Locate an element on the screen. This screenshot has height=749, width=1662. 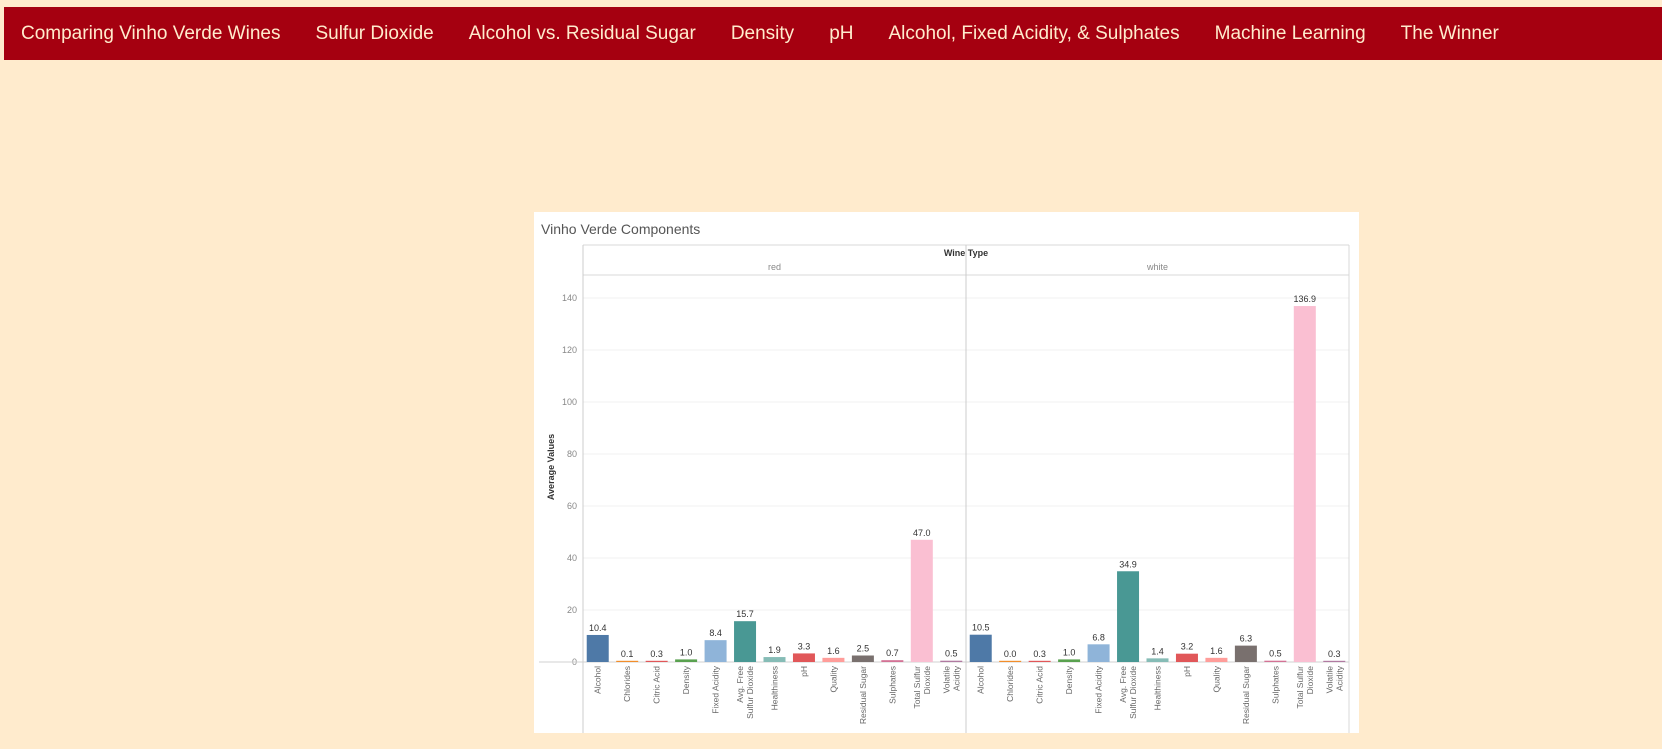
bar-red-fixed-acidity is located at coordinates (715, 651).